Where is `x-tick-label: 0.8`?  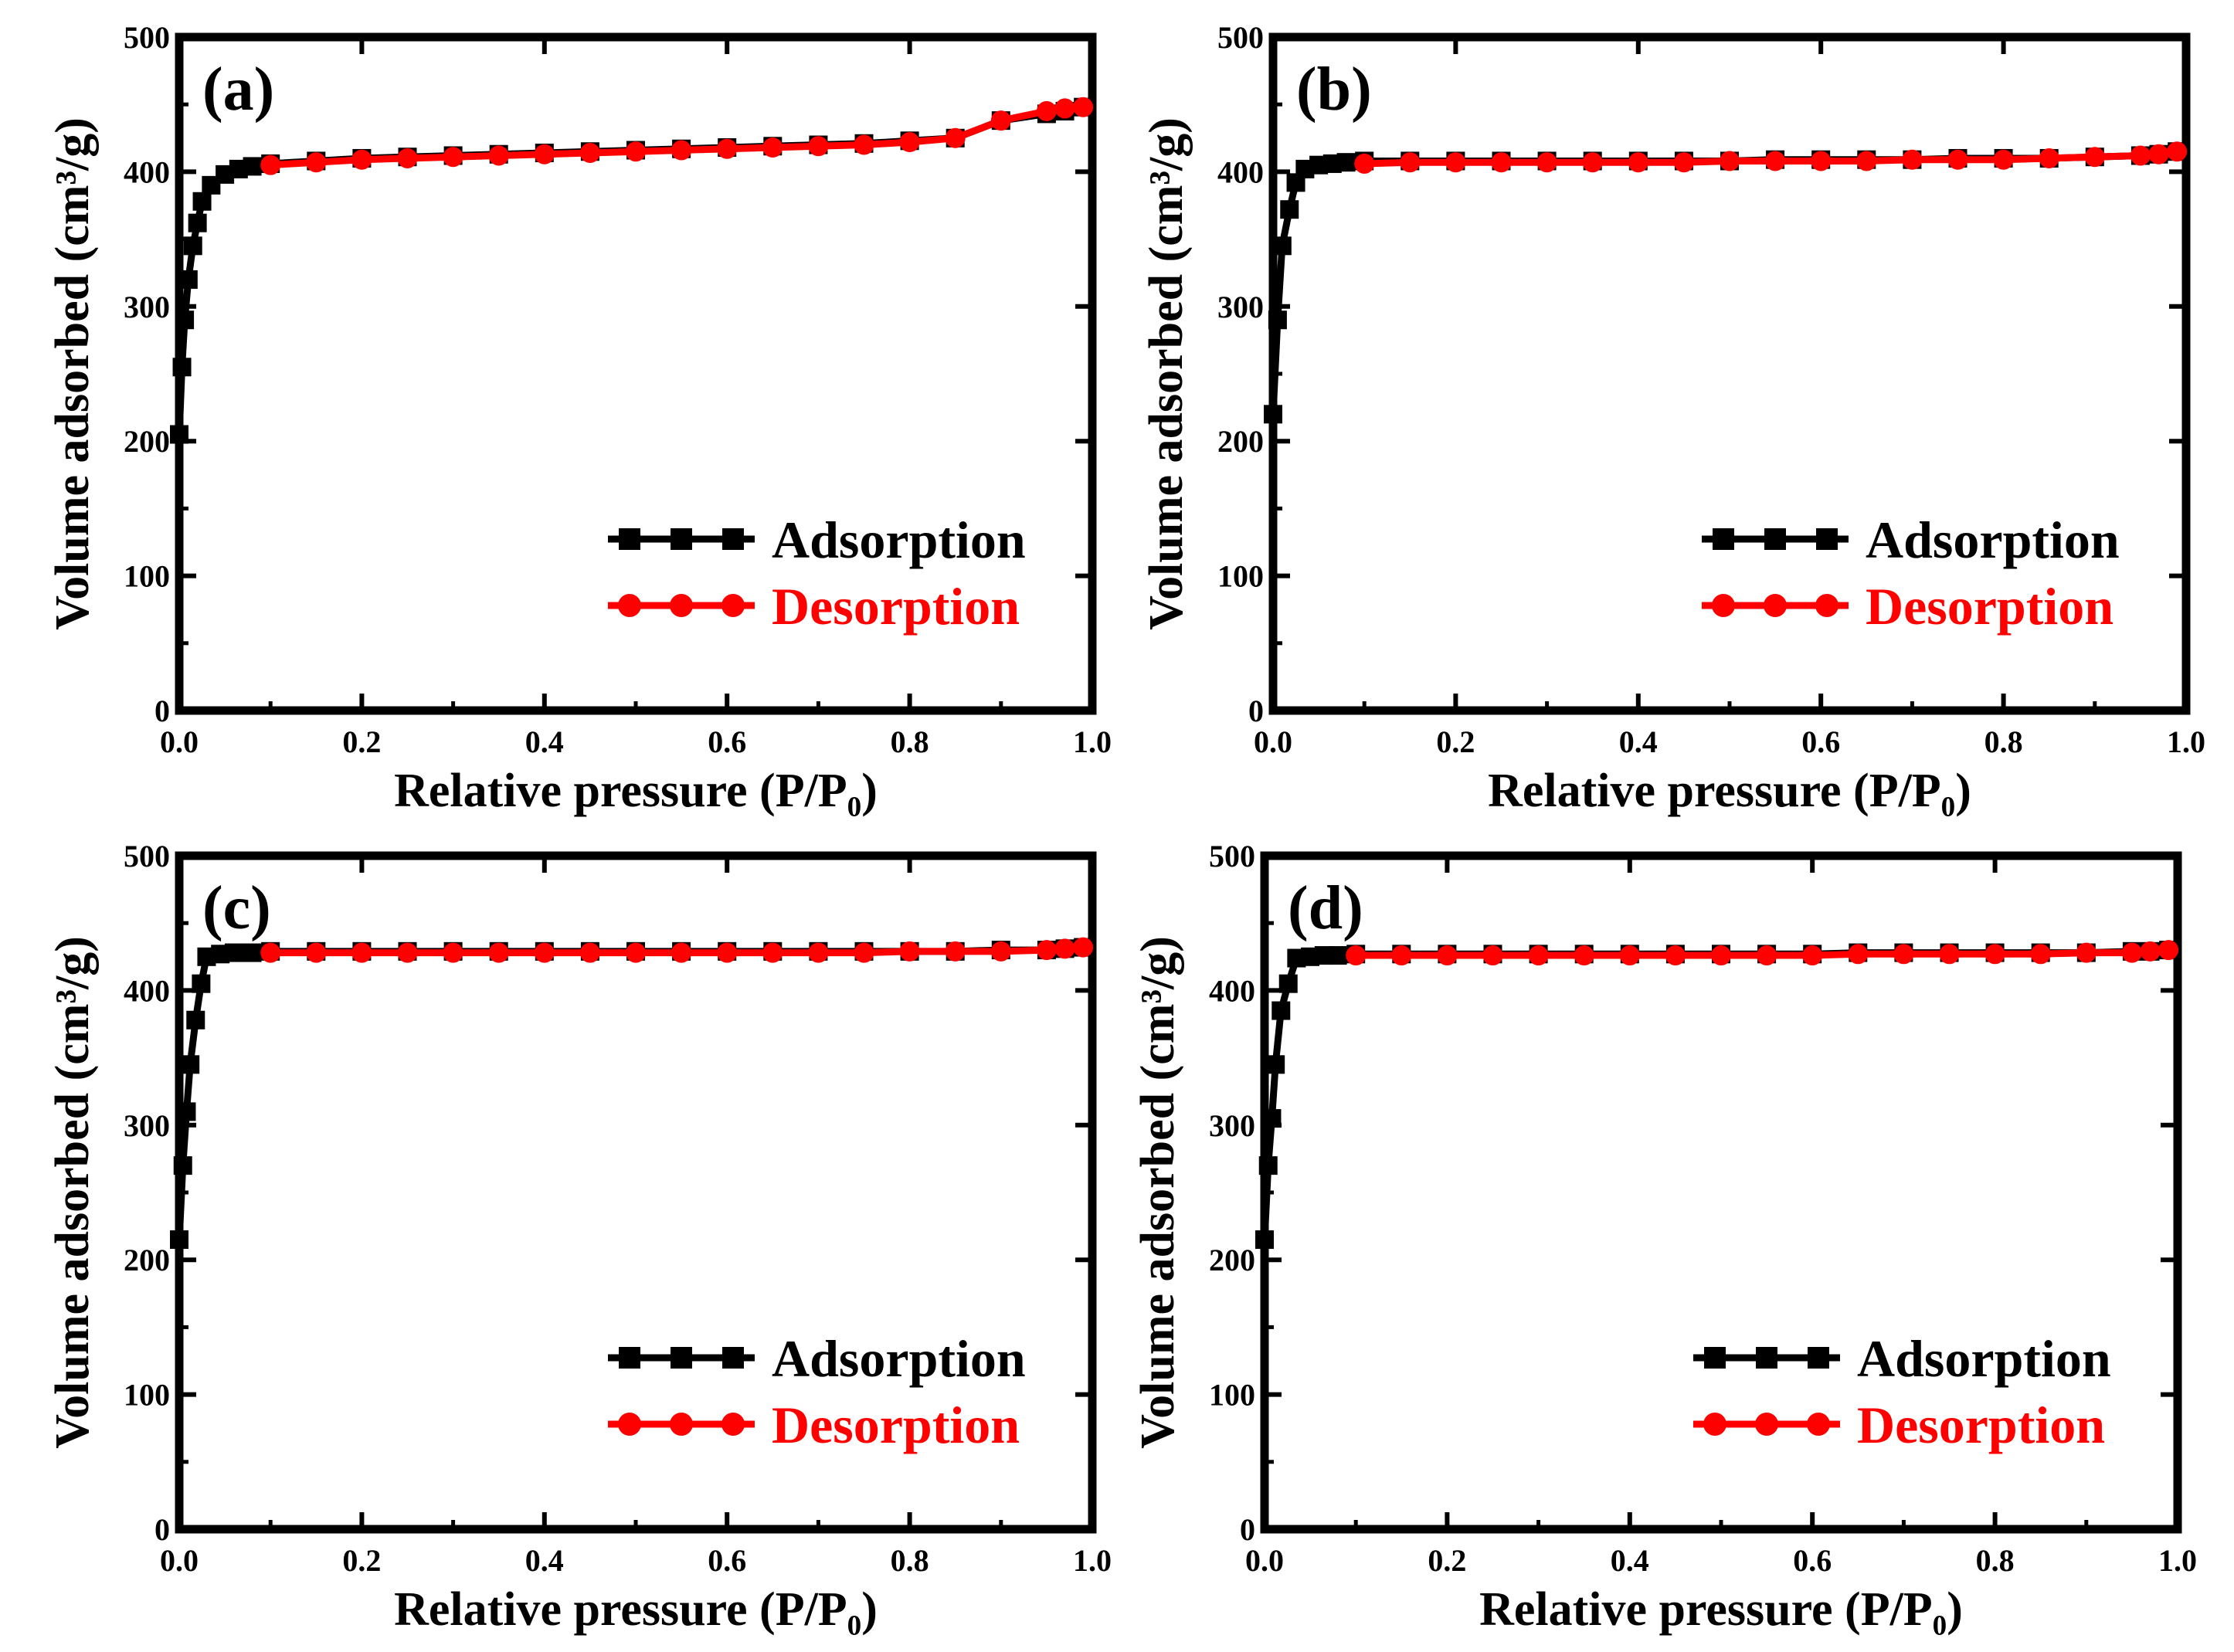
x-tick-label: 0.8 is located at coordinates (2003, 741).